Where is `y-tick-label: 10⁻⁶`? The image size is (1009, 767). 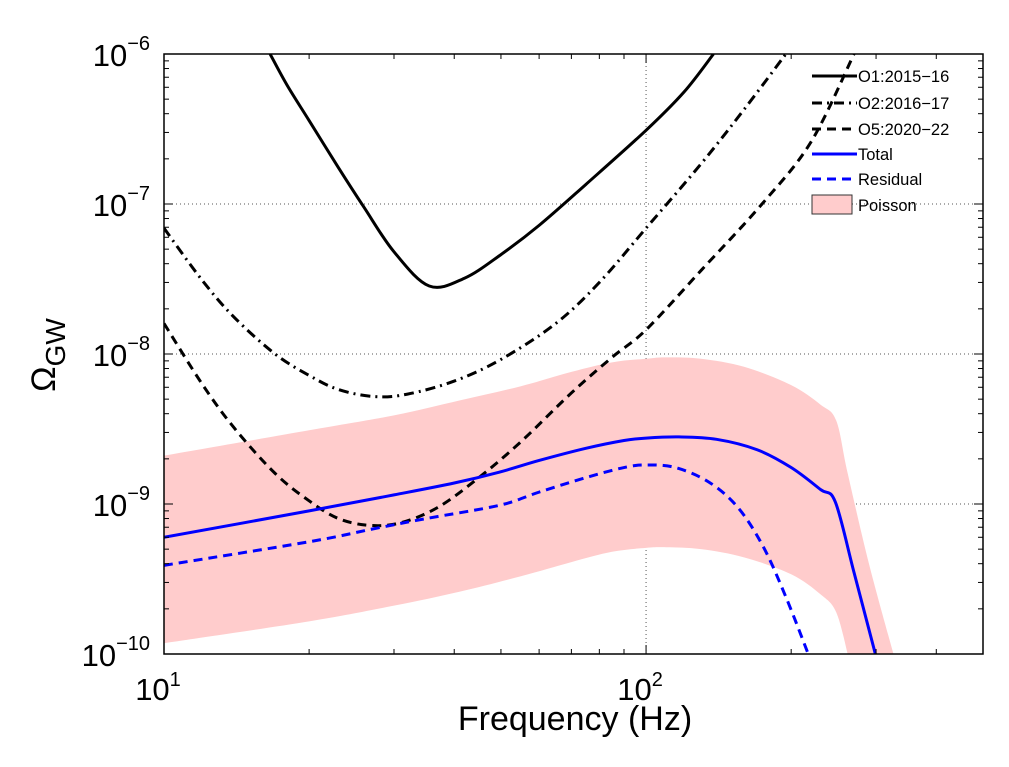
y-tick-label: 10⁻⁶ is located at coordinates (121, 53).